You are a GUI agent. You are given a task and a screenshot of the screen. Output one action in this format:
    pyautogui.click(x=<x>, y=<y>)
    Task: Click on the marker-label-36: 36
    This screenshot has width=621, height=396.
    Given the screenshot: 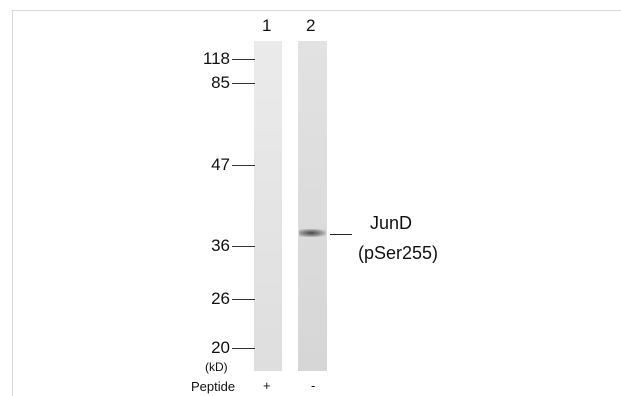 What is the action you would take?
    pyautogui.click(x=220, y=245)
    